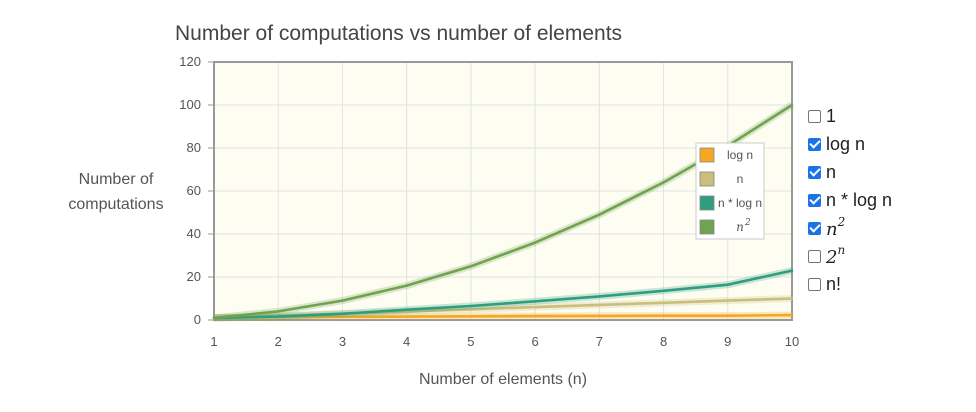  I want to click on x-tick-label: 5, so click(470, 341).